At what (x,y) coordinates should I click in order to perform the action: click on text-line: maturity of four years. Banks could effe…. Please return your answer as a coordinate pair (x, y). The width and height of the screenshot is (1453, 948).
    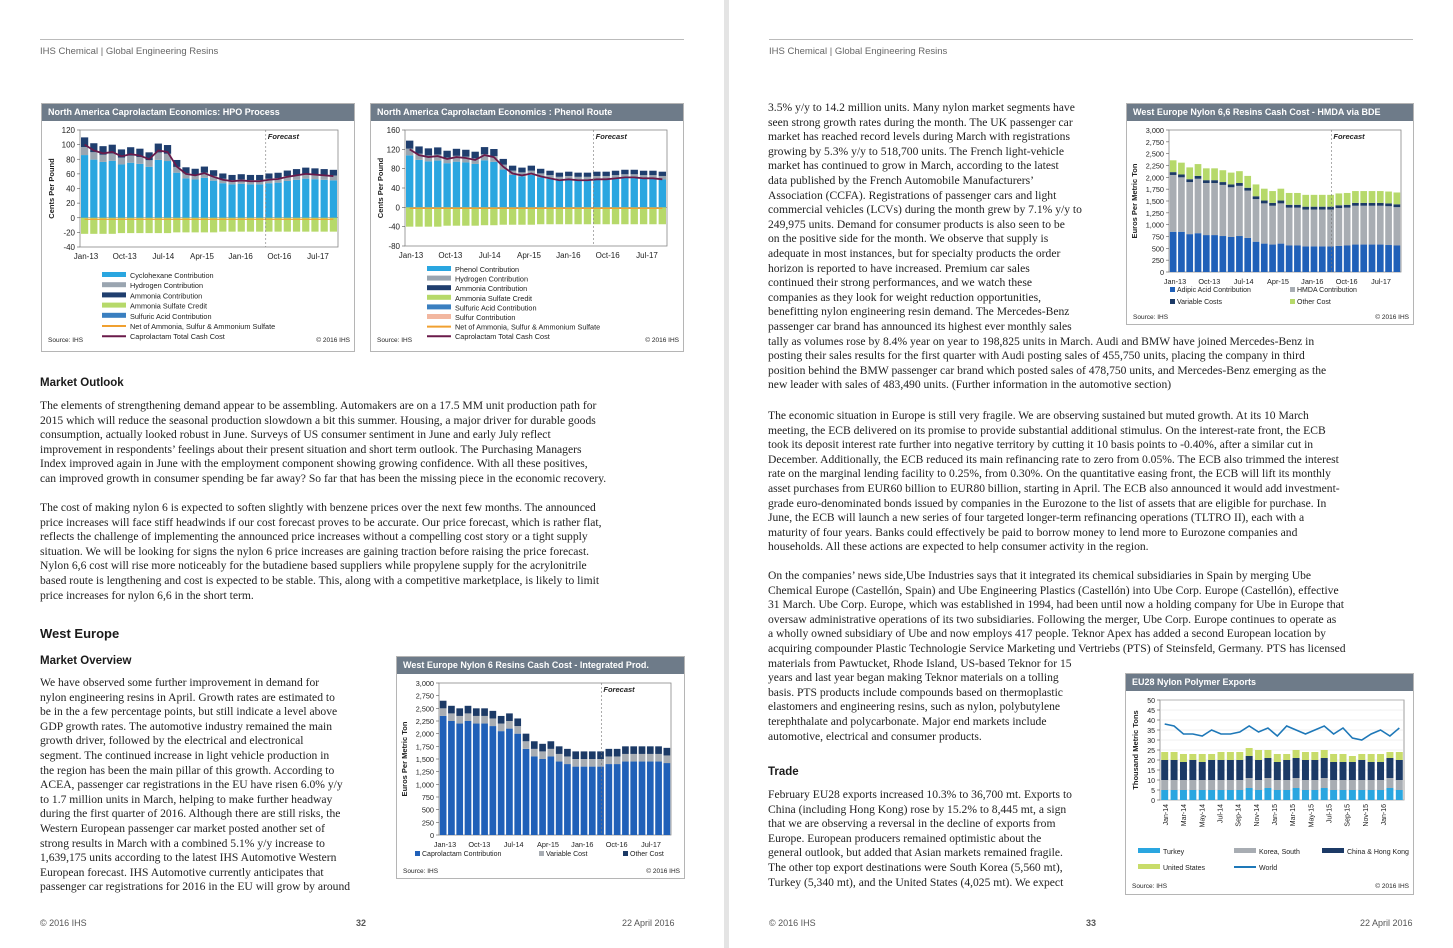
    Looking at the image, I should click on (1033, 532).